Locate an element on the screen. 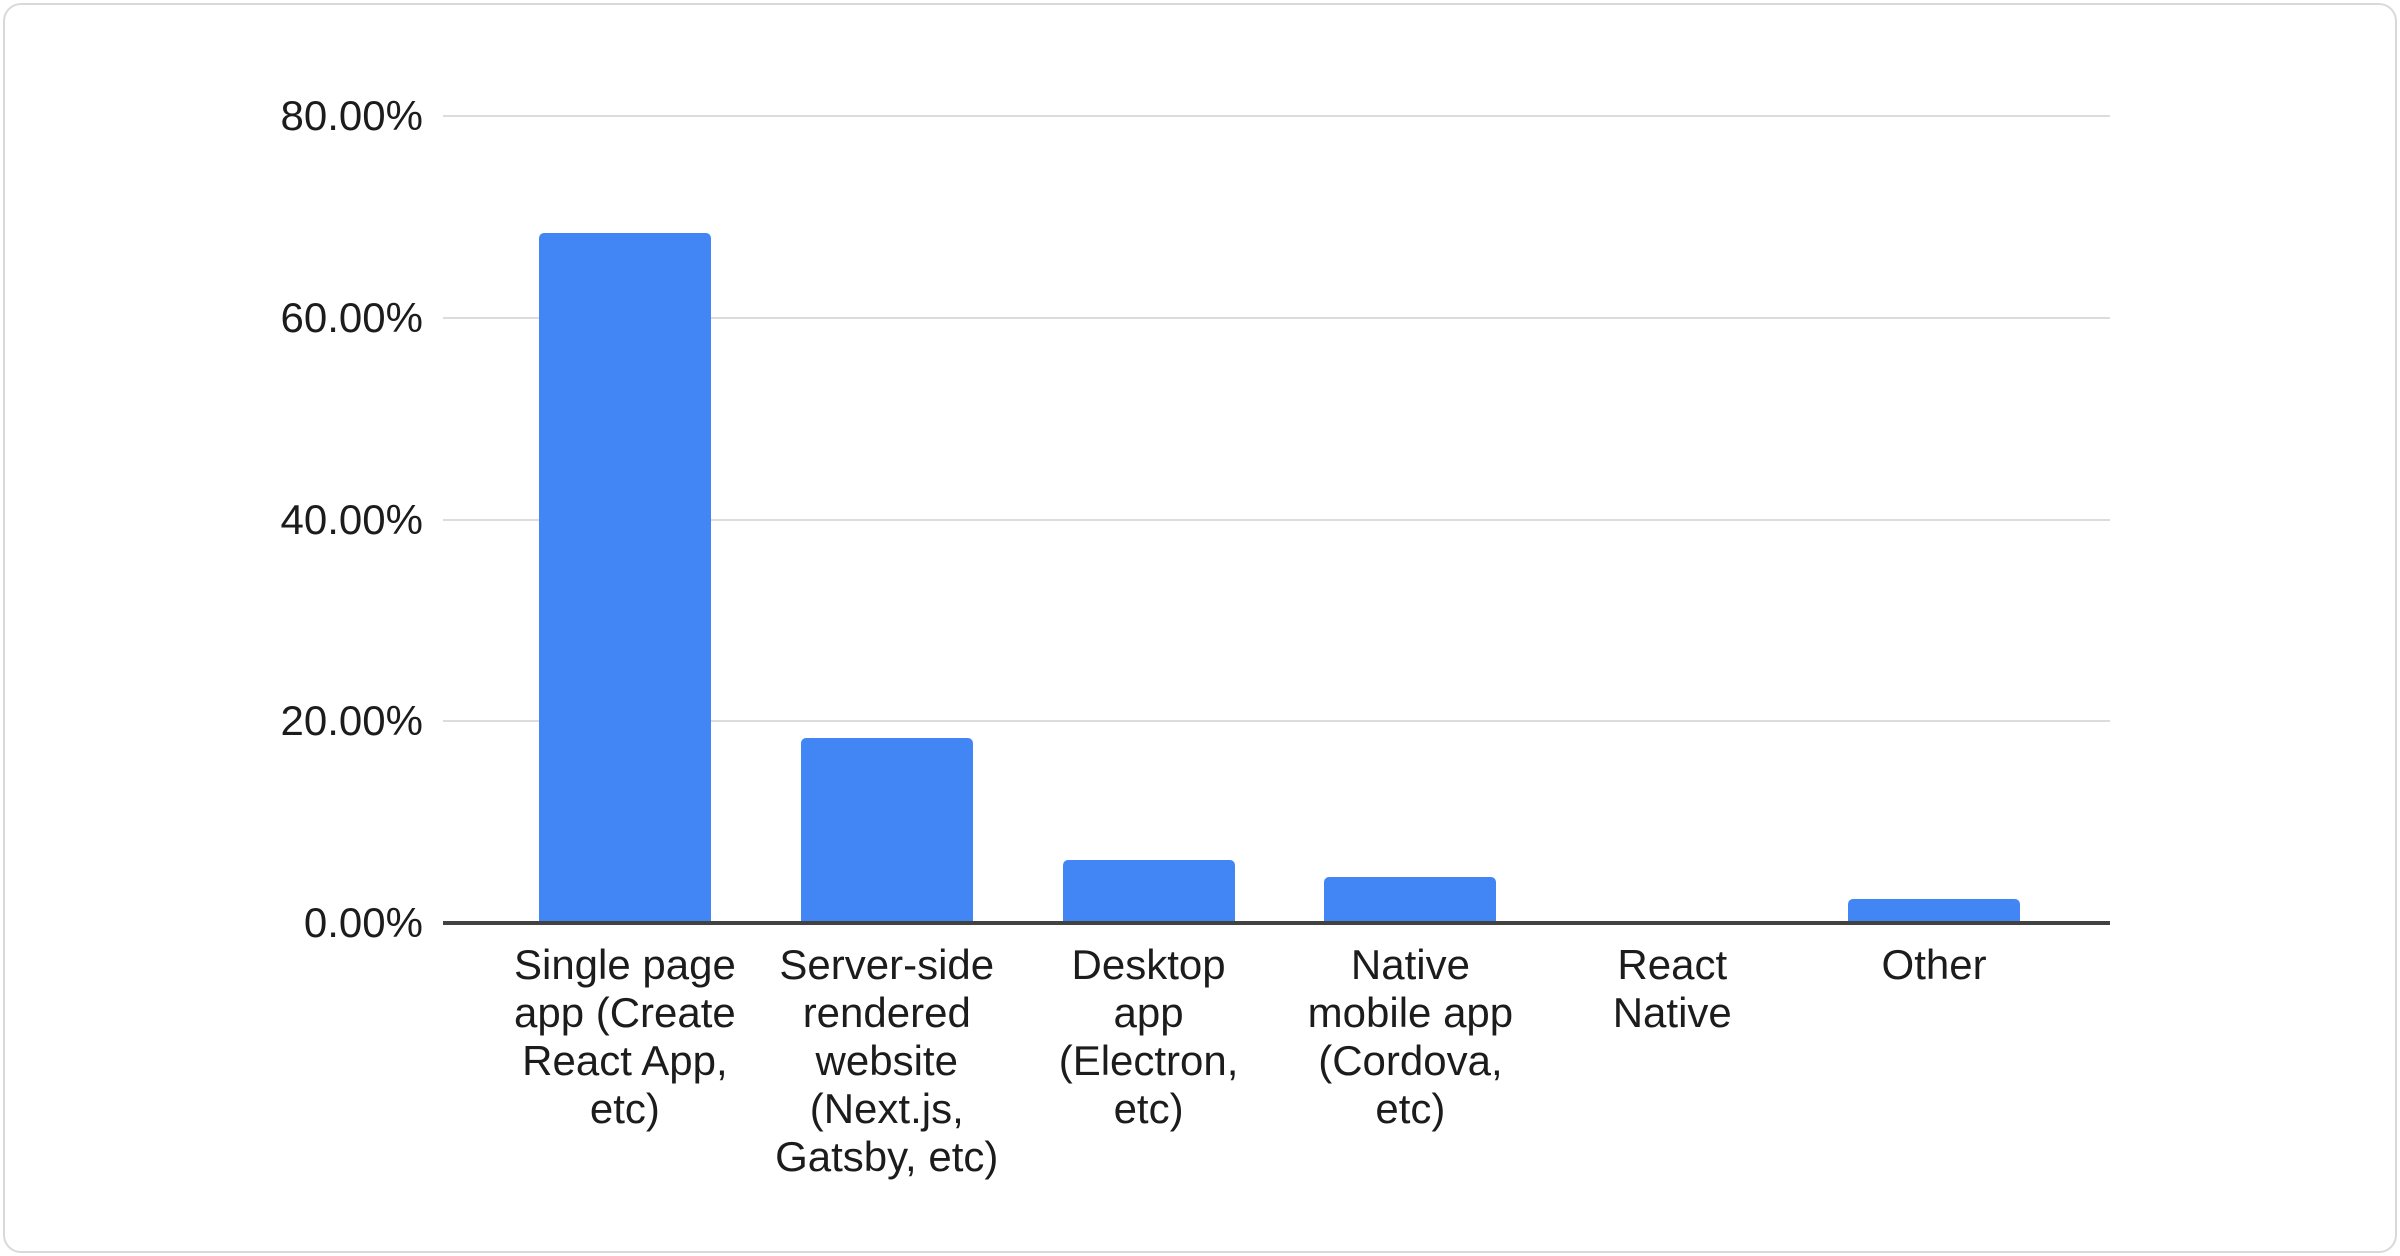 The height and width of the screenshot is (1256, 2400). x-axis-category-label: Other is located at coordinates (1934, 965).